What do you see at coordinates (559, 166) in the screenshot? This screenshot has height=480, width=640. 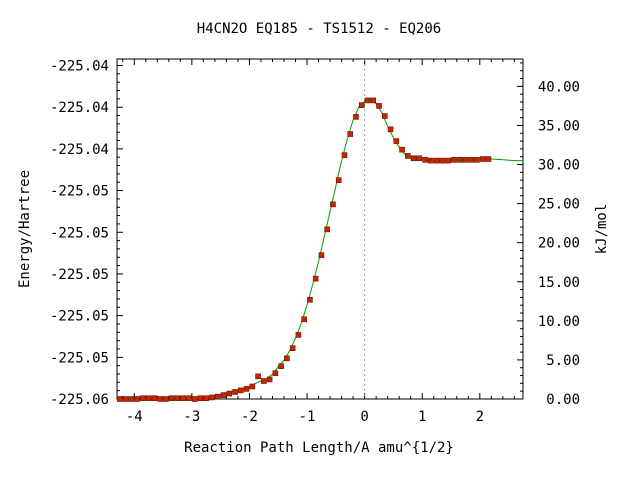 I see `right-tick-label: 30.00` at bounding box center [559, 166].